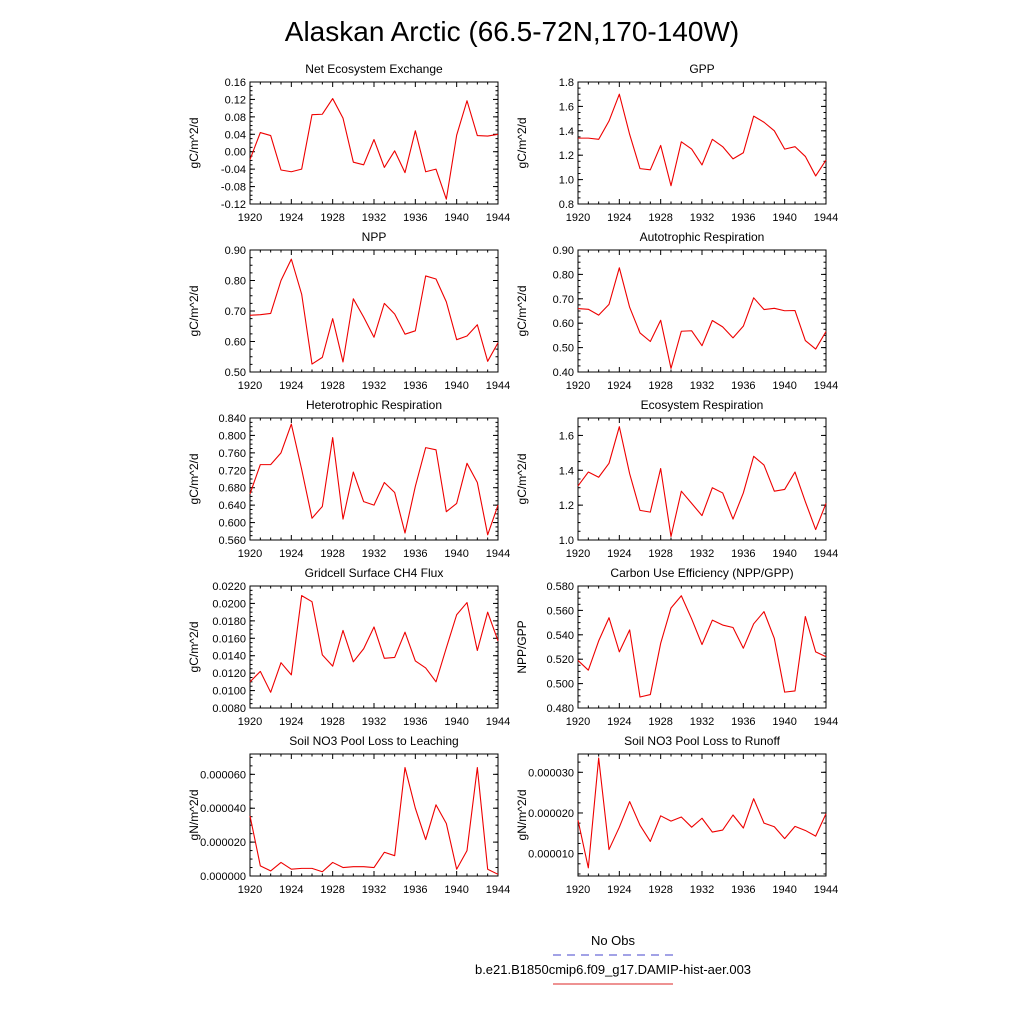 This screenshot has height=1024, width=1024. What do you see at coordinates (232, 524) in the screenshot?
I see `y-tick-label: 0.600` at bounding box center [232, 524].